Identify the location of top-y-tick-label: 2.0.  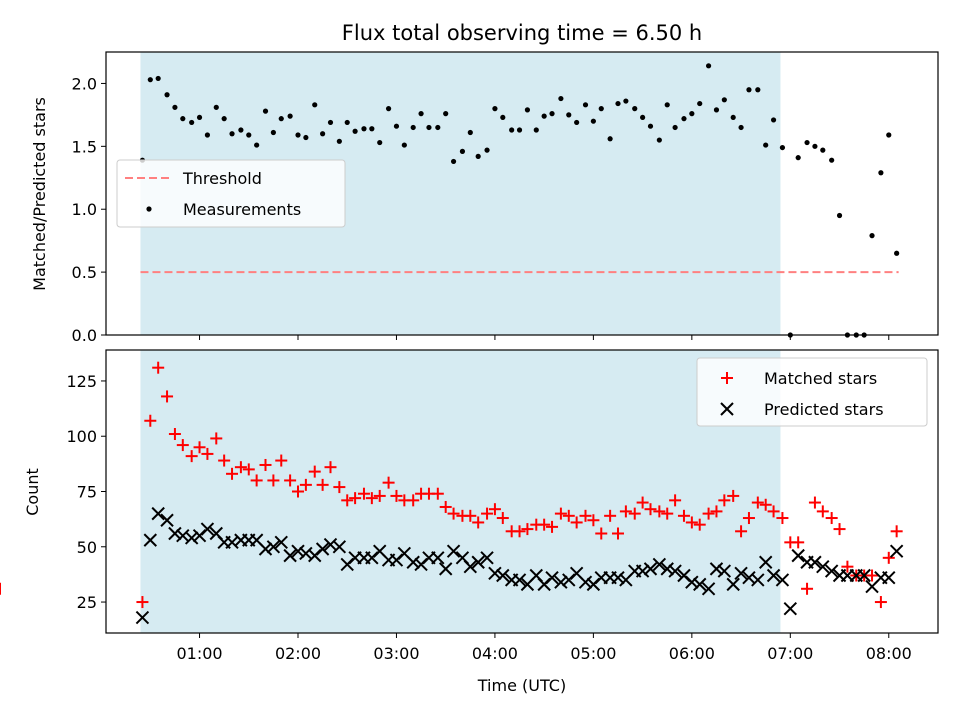
(84, 83).